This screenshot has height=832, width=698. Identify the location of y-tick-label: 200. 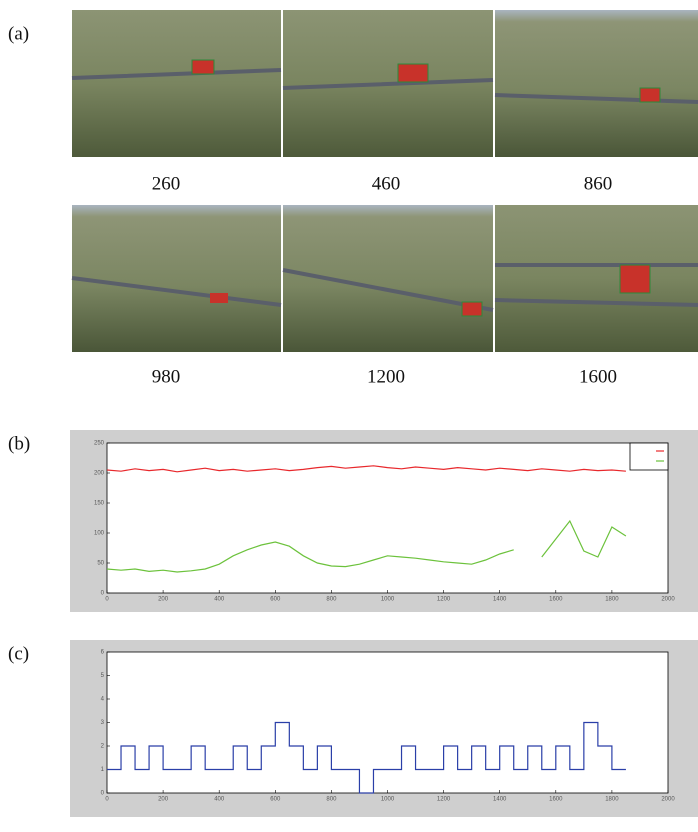
(99, 474).